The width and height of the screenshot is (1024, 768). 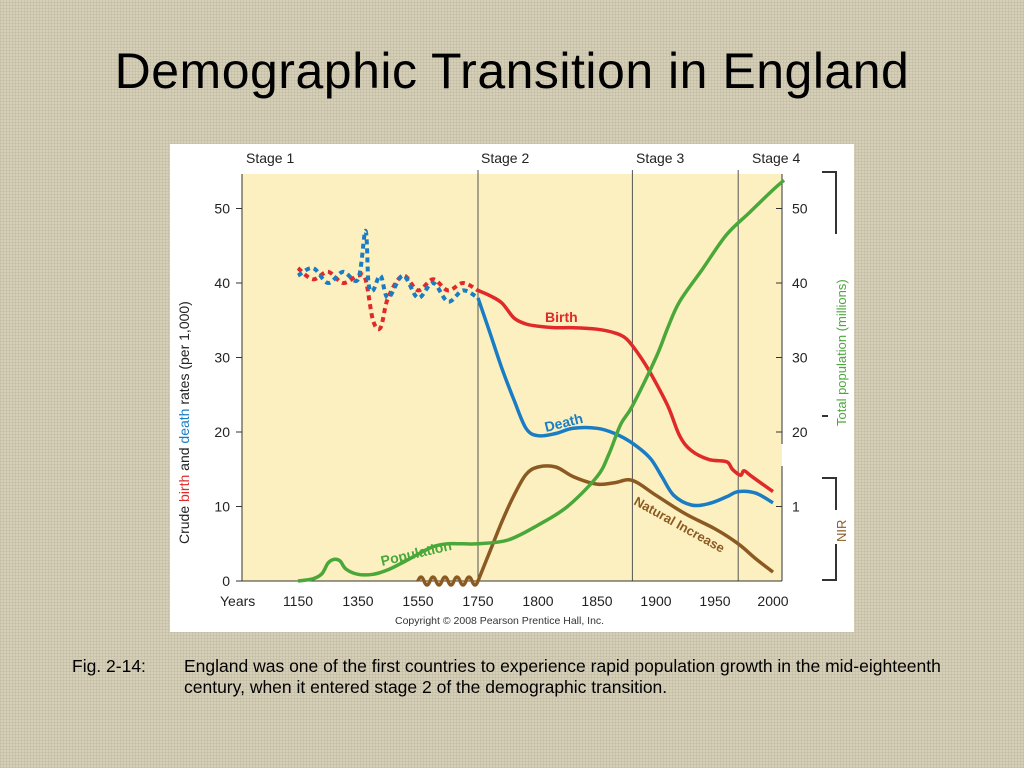 I want to click on x-tick-label: 1900, so click(x=655, y=601).